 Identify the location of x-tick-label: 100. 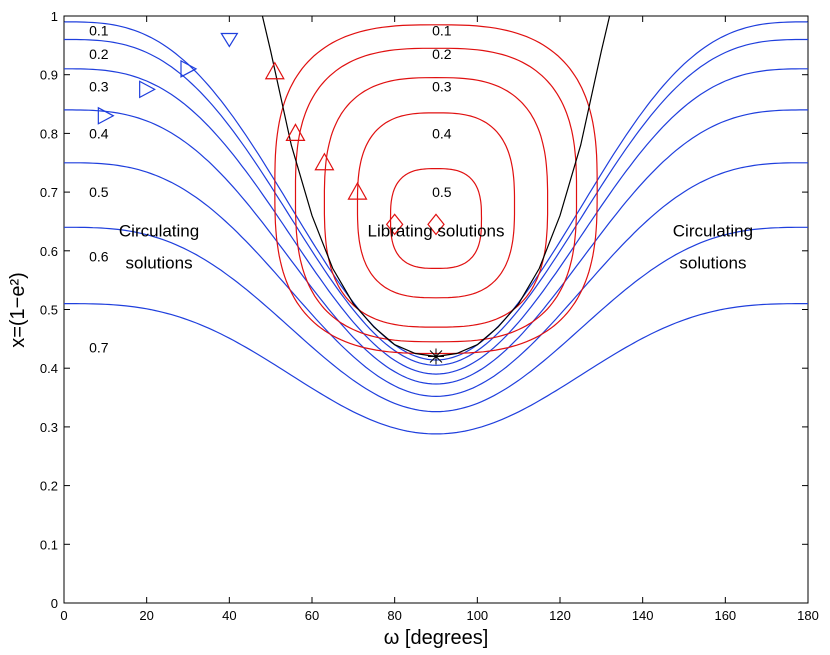
(477, 615).